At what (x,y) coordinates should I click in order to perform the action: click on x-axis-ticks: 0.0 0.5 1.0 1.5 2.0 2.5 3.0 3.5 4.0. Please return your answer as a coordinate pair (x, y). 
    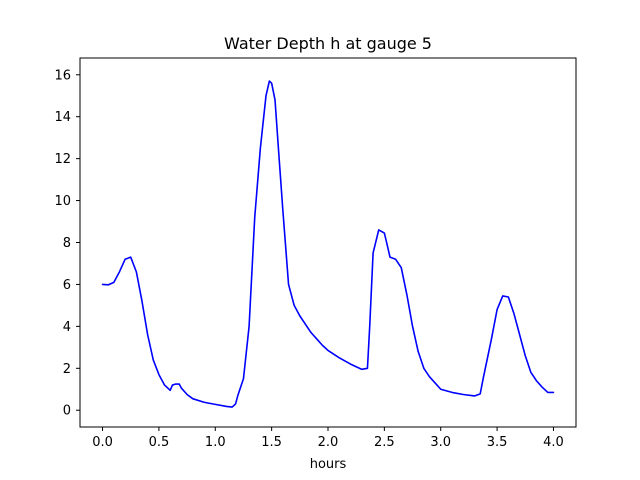
    Looking at the image, I should click on (328, 438).